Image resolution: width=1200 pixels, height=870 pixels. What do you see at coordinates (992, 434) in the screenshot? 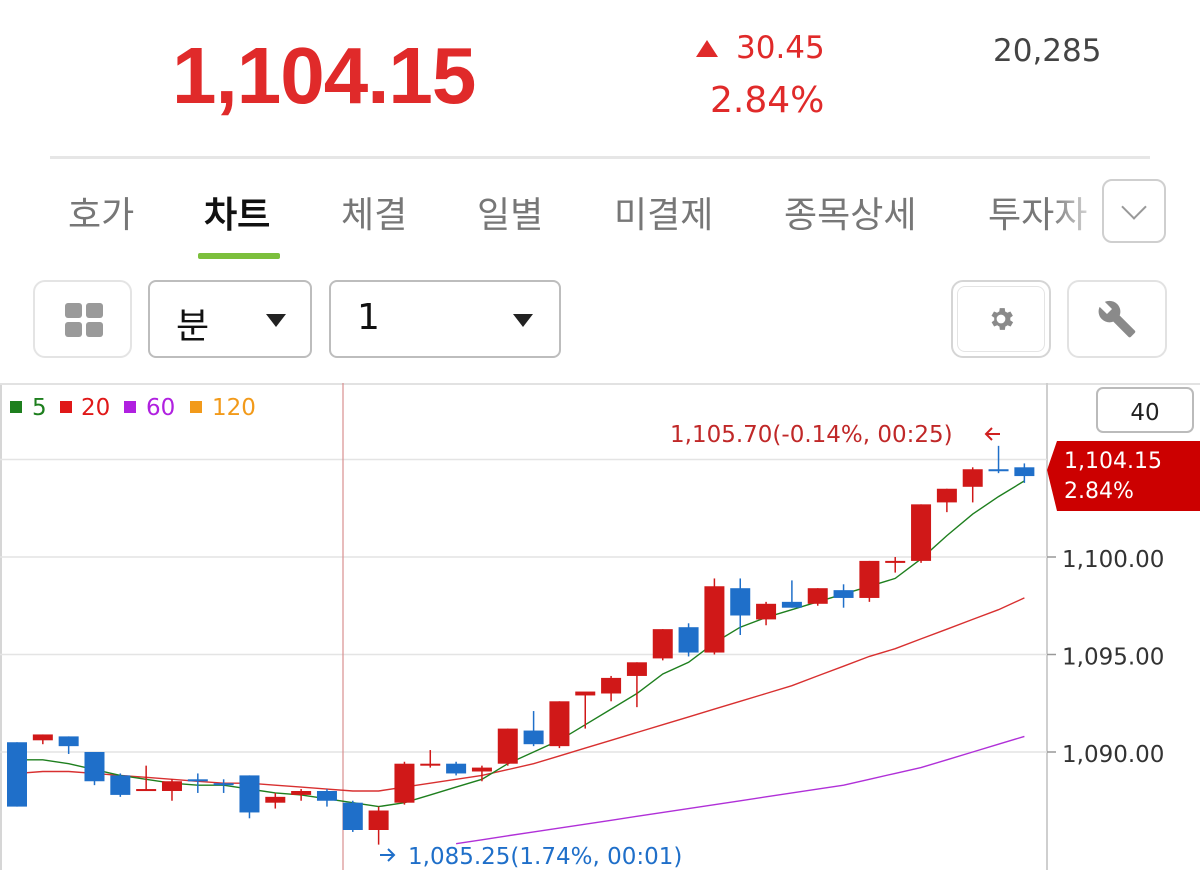
I see `arrow-left-icon` at bounding box center [992, 434].